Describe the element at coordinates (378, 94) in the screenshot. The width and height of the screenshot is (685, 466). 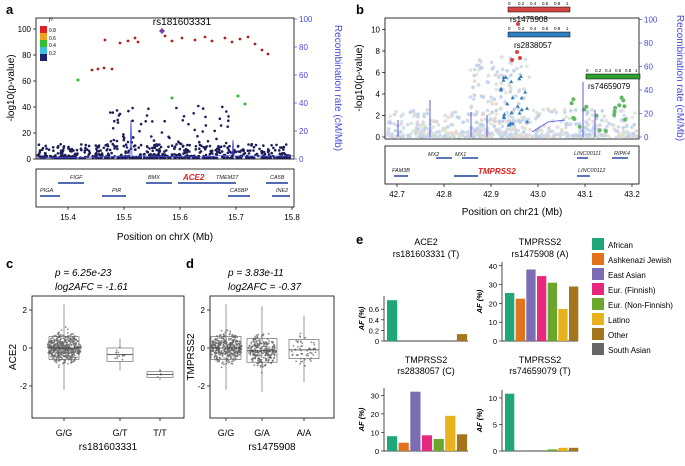
I see `y-tick-label: 4` at that location.